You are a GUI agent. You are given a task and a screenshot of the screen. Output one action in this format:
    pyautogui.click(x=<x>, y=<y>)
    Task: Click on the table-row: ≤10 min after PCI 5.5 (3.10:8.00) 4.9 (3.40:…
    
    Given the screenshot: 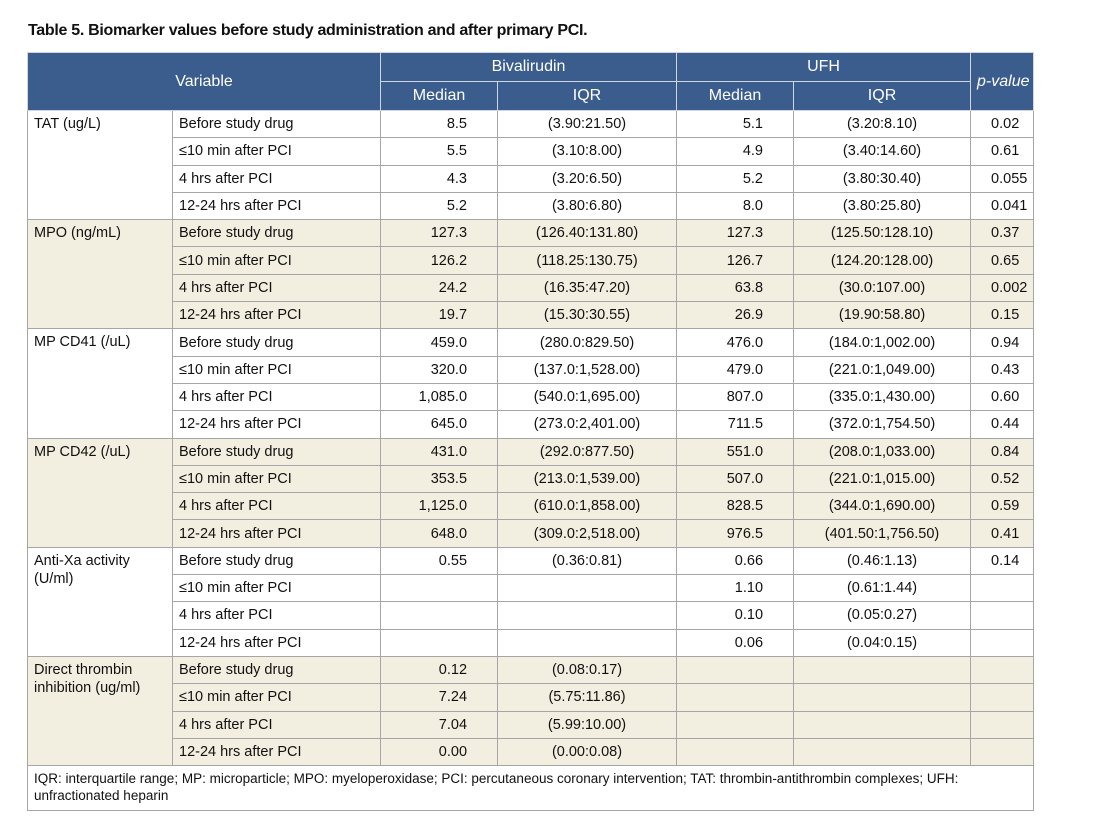 What is the action you would take?
    pyautogui.click(x=531, y=151)
    